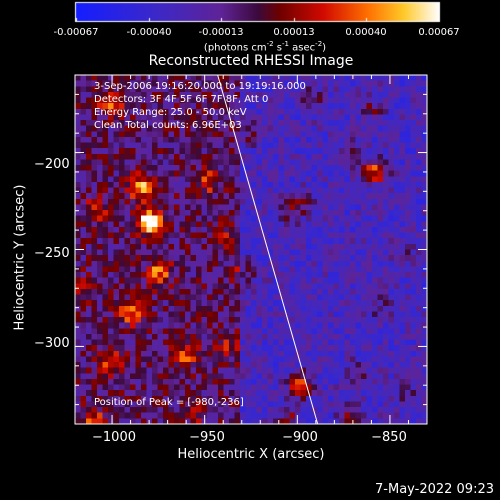 This screenshot has width=500, height=500. I want to click on colorbar-tick: -0.00013, so click(221, 32).